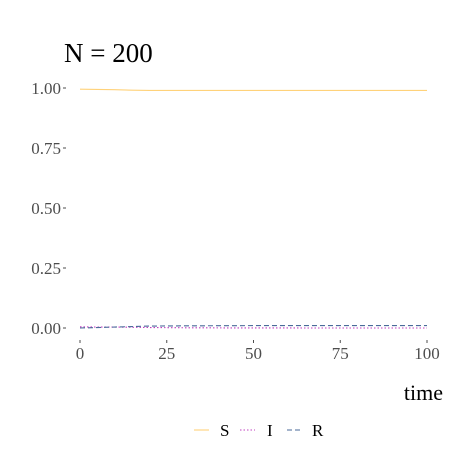 Image resolution: width=450 pixels, height=450 pixels. I want to click on x-axis: 0 25 50 75 100, so click(258, 351).